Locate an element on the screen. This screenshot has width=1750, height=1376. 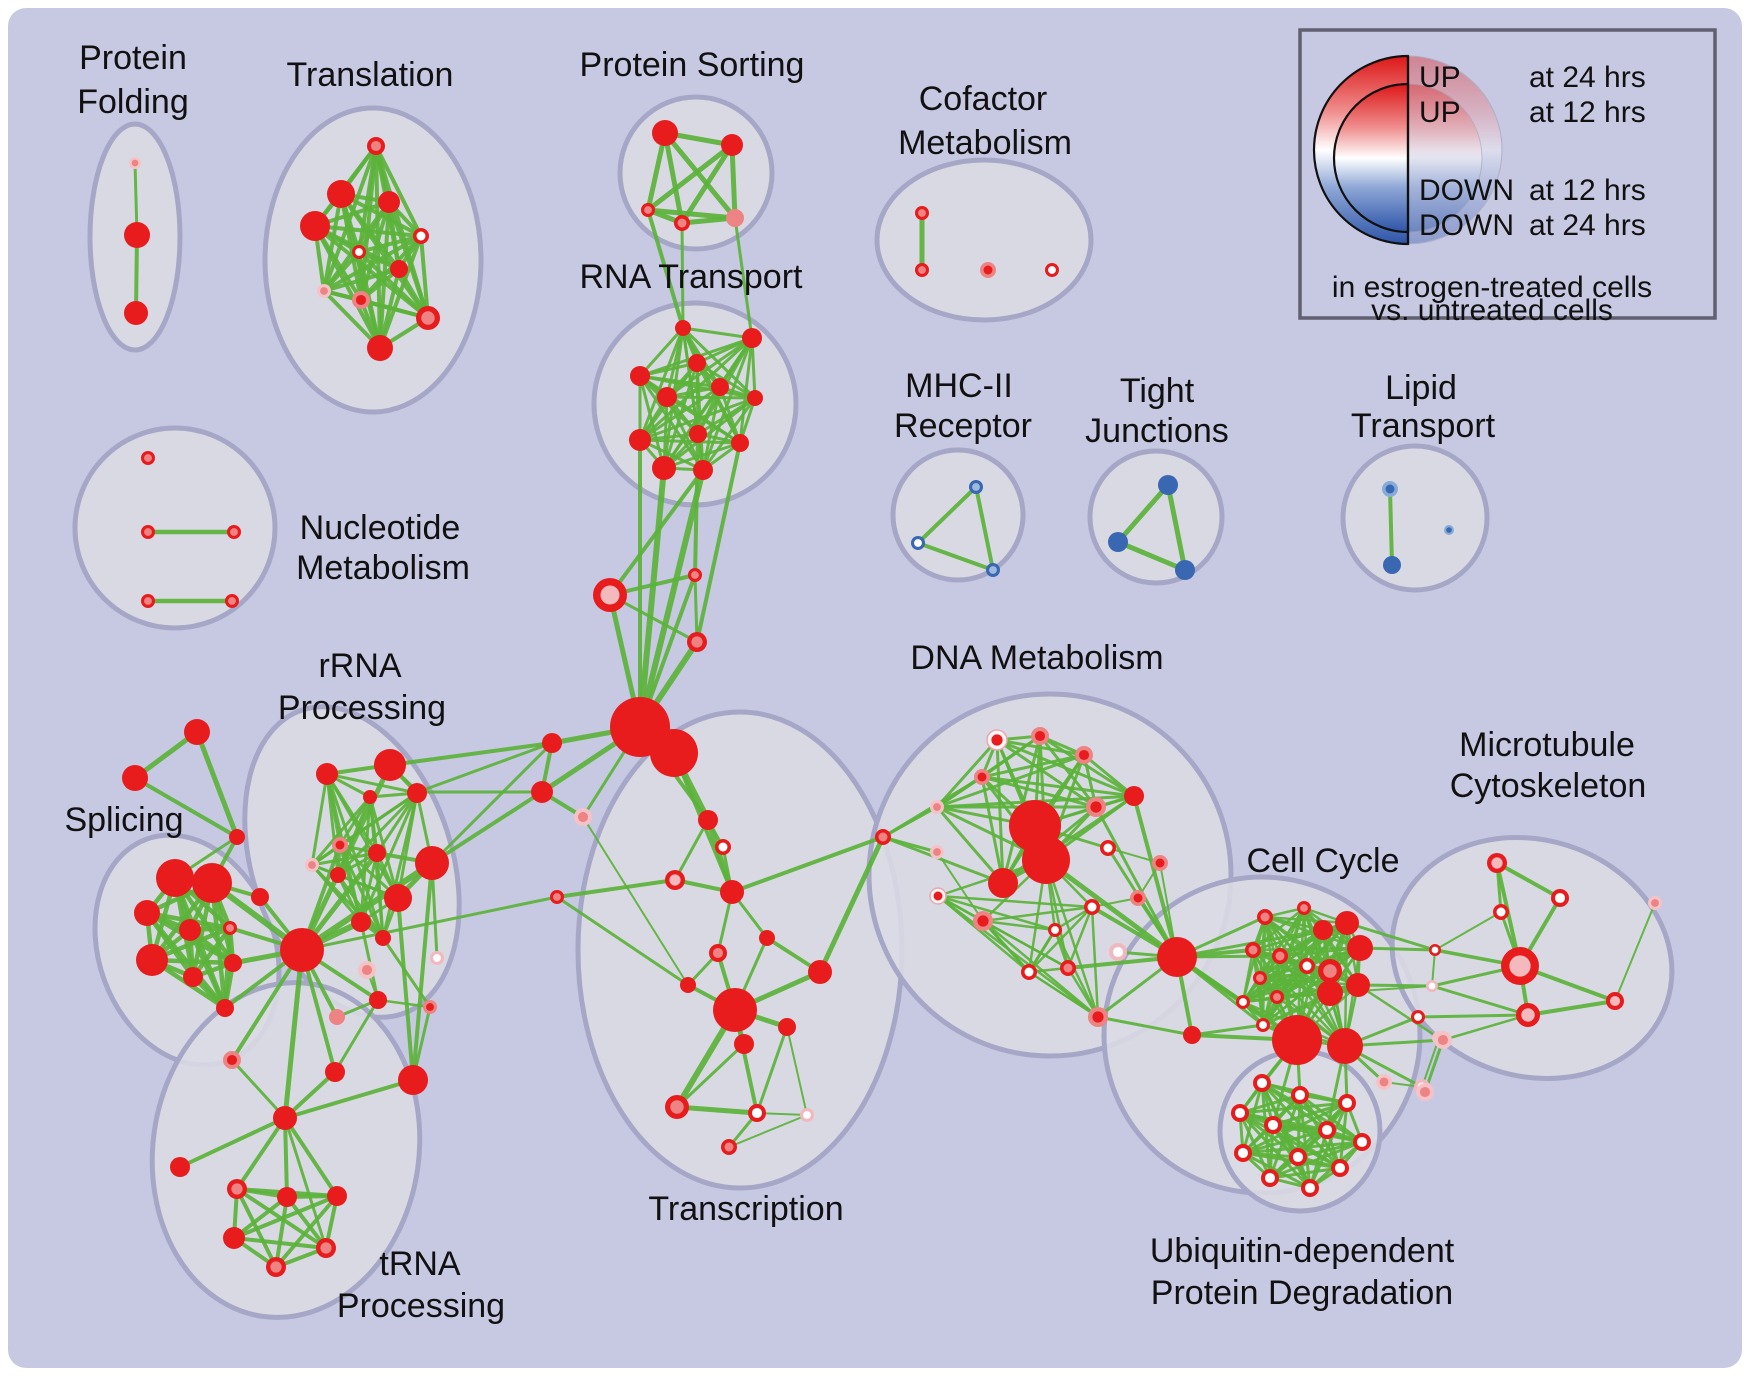
cluster-shape-nucleotide-metabolism is located at coordinates (175, 528).